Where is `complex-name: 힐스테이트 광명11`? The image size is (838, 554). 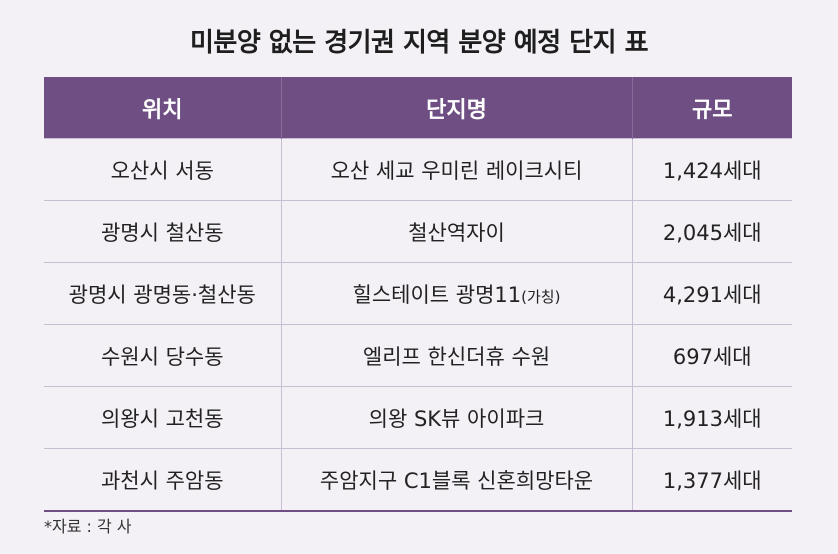
complex-name: 힐스테이트 광명11 is located at coordinates (437, 294).